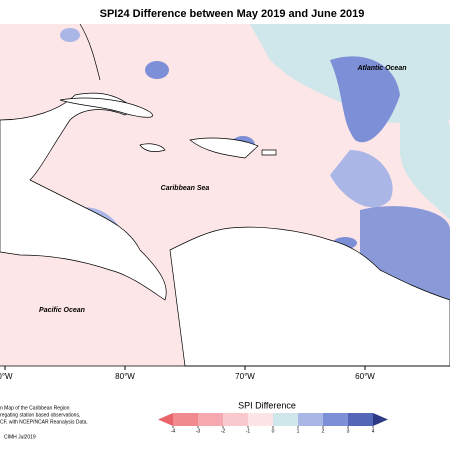  What do you see at coordinates (380, 419) in the screenshot?
I see `colorbar-high-arrow` at bounding box center [380, 419].